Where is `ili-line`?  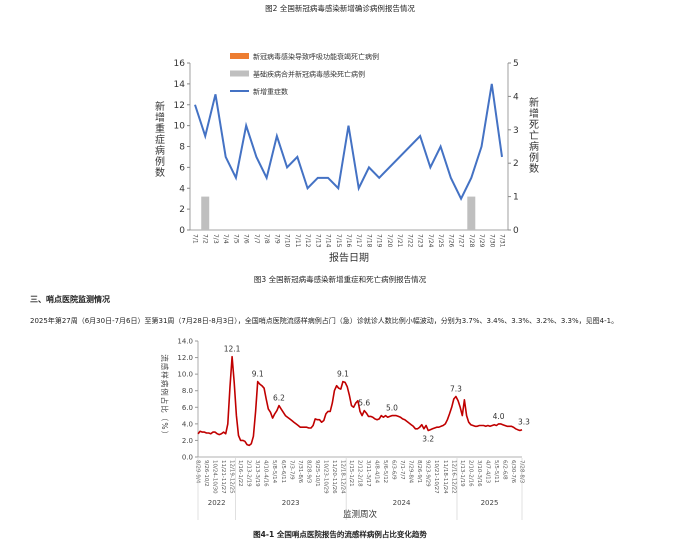 ili-line is located at coordinates (360, 401).